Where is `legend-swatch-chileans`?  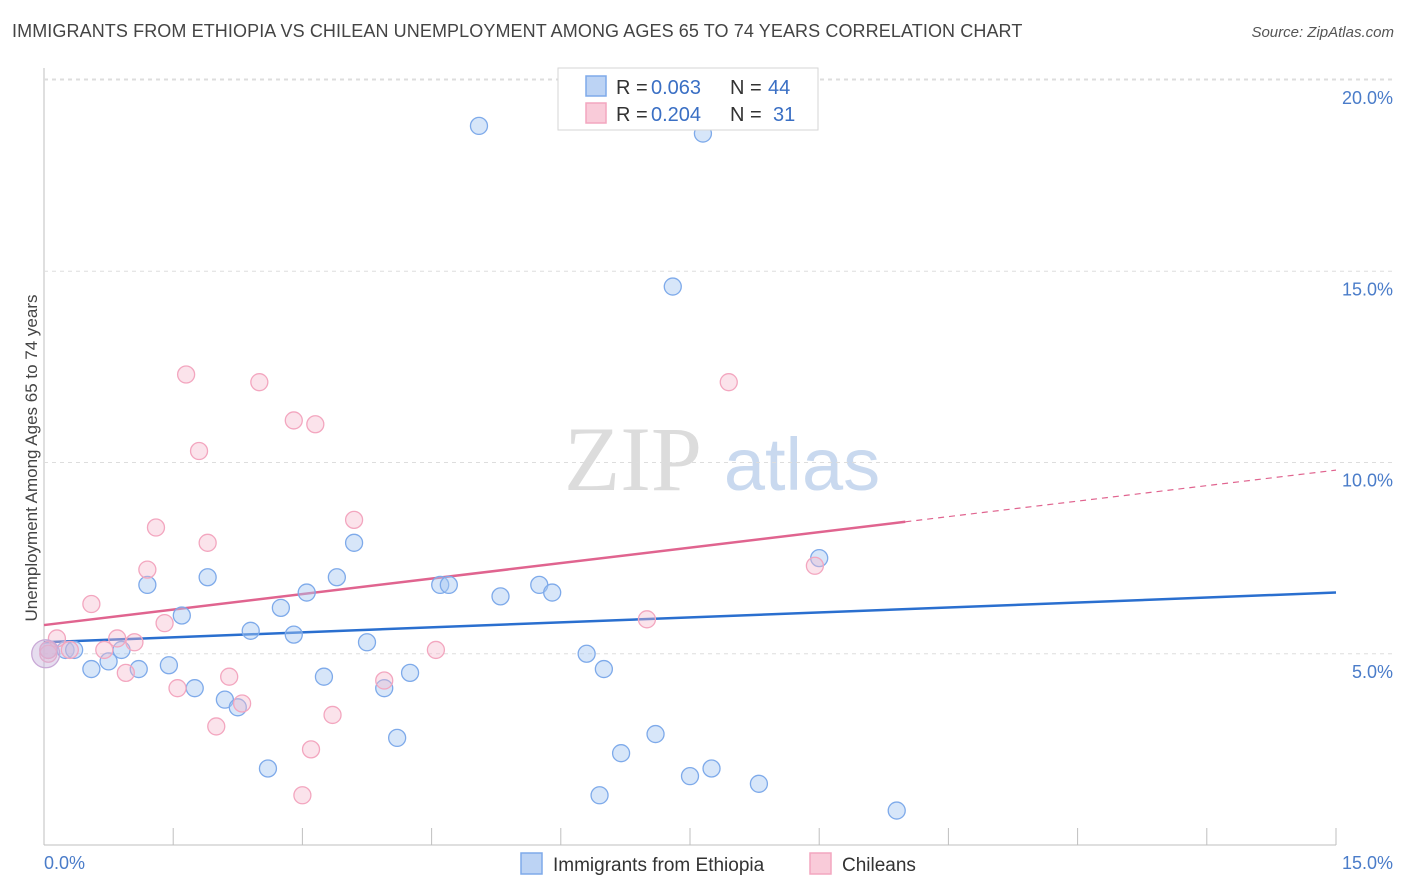
legend-swatch-chileans is located at coordinates (596, 113).